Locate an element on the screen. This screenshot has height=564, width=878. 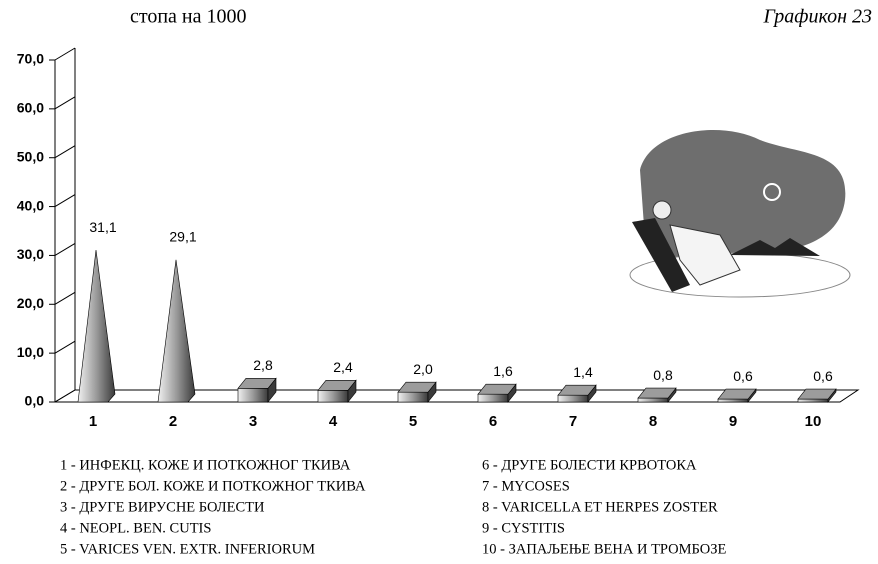
chart-title: Графикон 23 is located at coordinates (817, 17).